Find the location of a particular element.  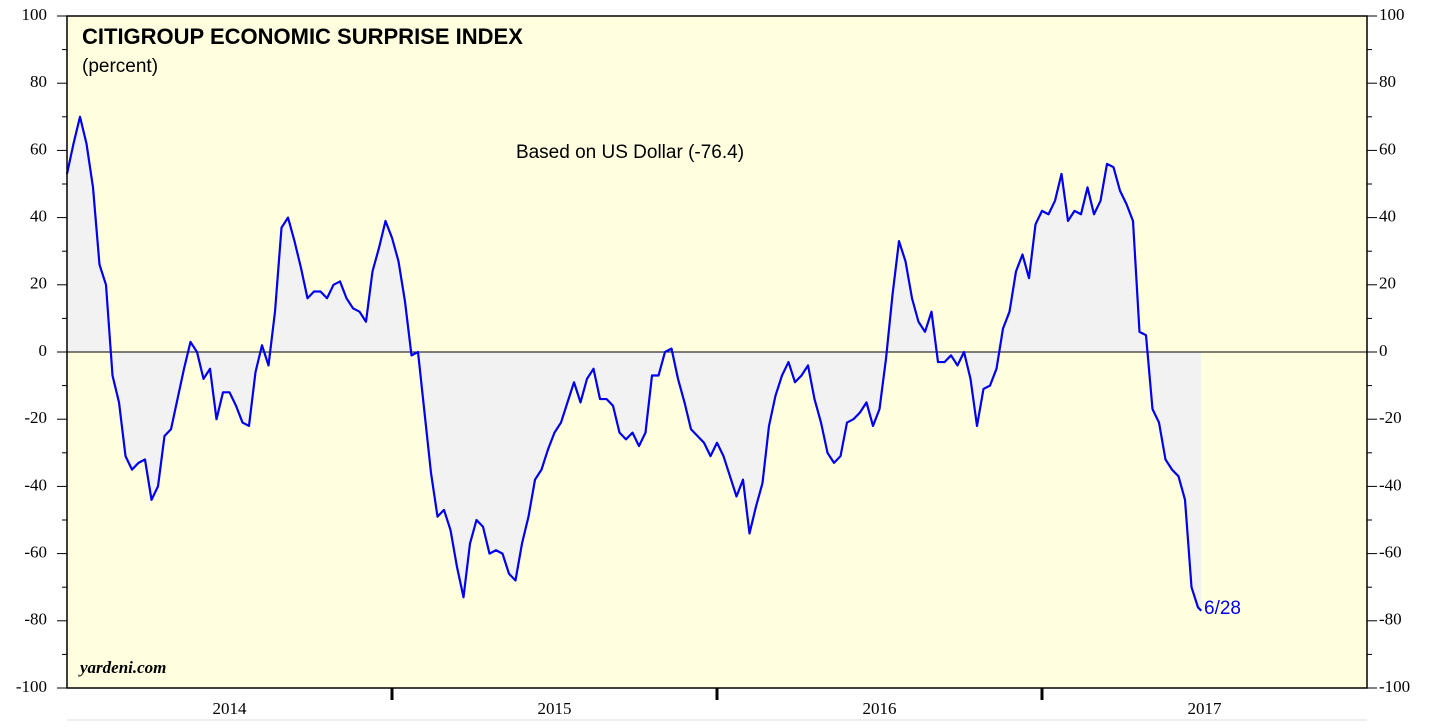

y-tick-label: -80 is located at coordinates (35, 619).